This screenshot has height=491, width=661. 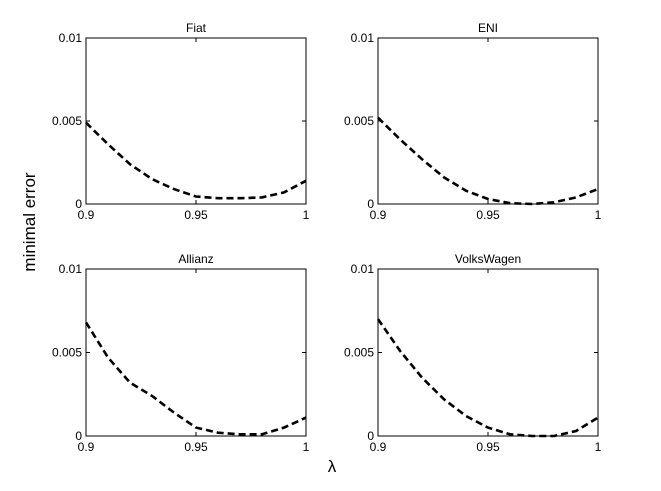 I want to click on series-line-eni, so click(x=488, y=161).